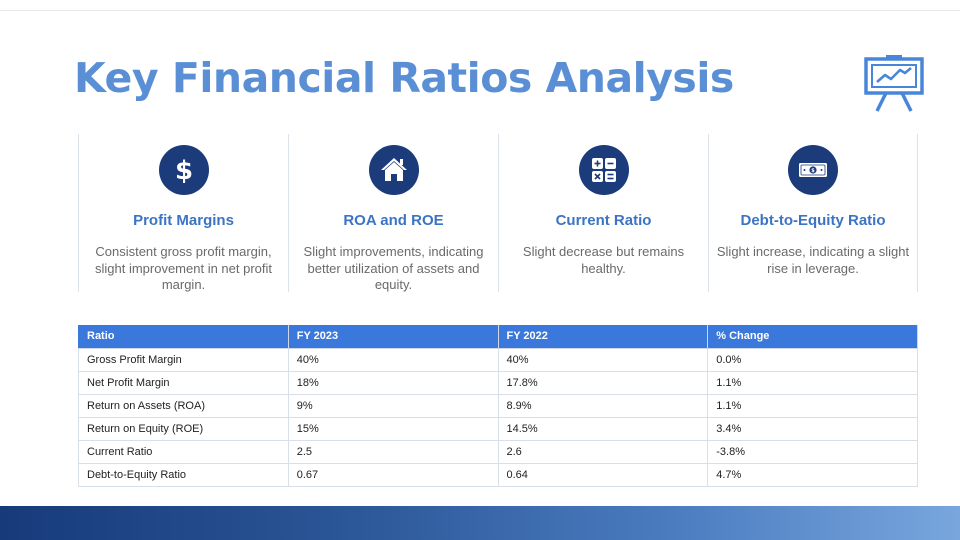 The height and width of the screenshot is (540, 960). I want to click on presentation-board-icon, so click(894, 83).